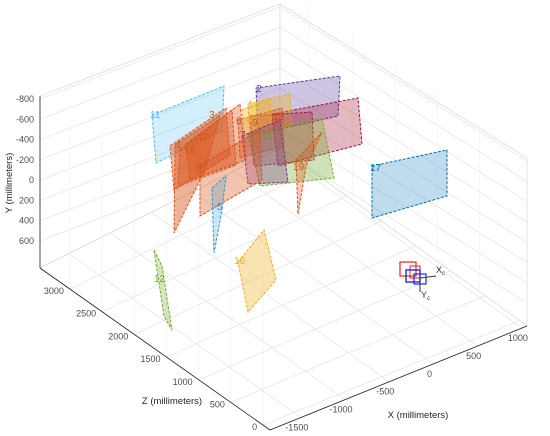 The height and width of the screenshot is (436, 550). Describe the element at coordinates (443, 274) in the screenshot. I see `camera-x-subscript: c` at that location.